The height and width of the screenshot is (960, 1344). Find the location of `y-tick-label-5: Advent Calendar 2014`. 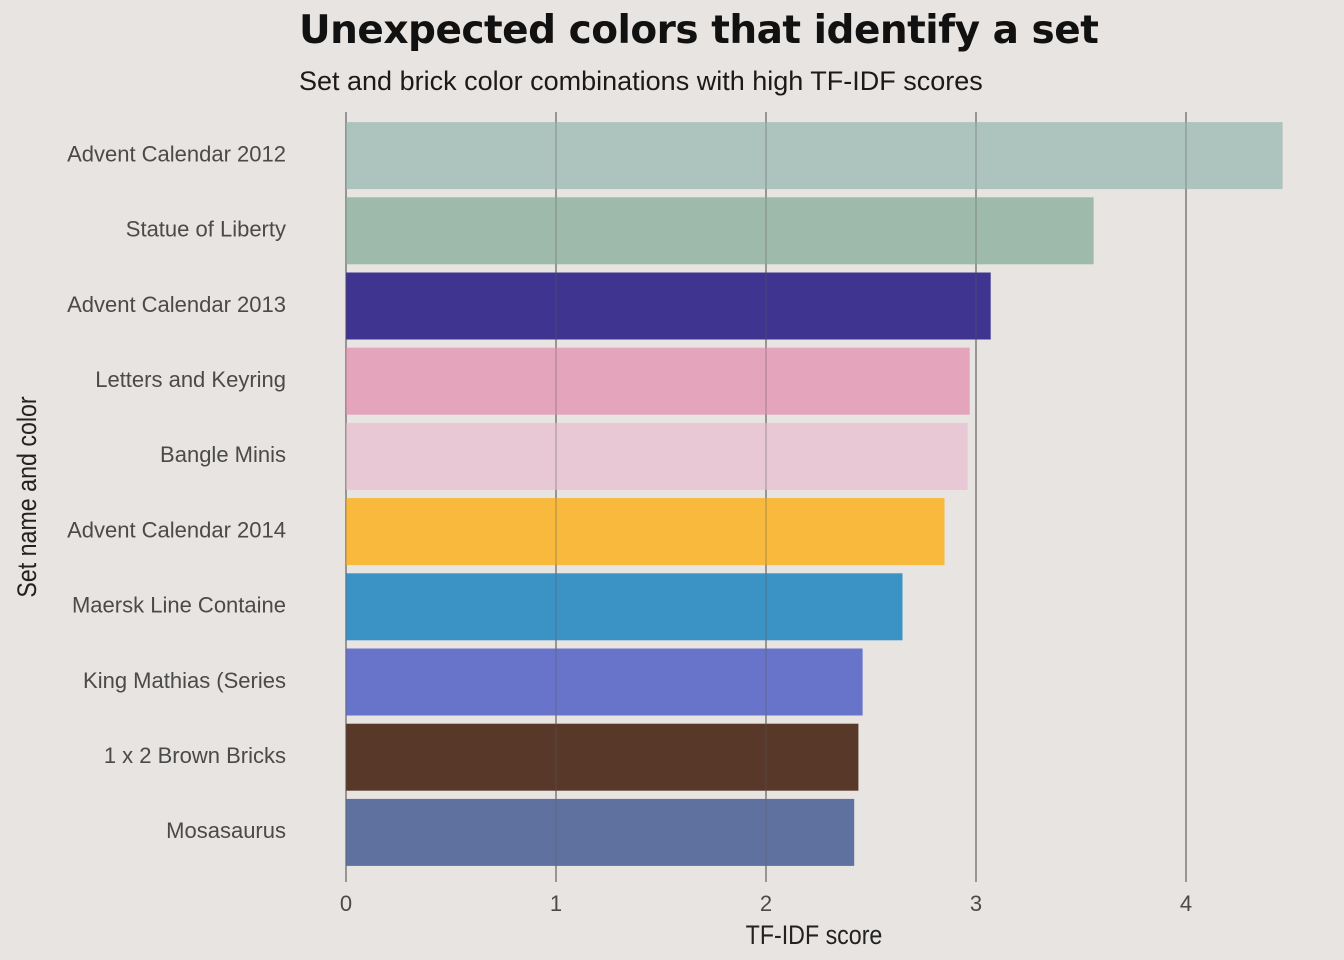

y-tick-label-5: Advent Calendar 2014 is located at coordinates (176, 529).